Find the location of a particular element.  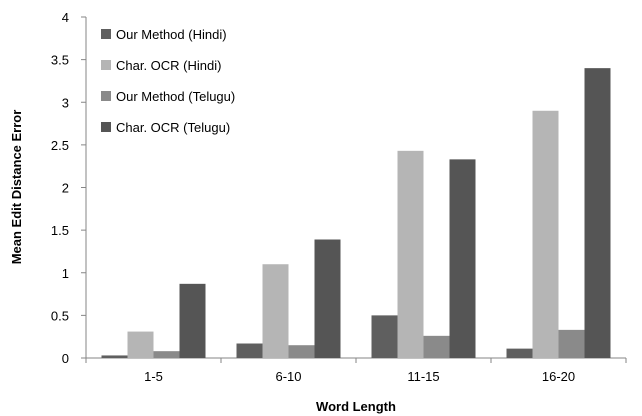

y-tick-label: 1.5 is located at coordinates (60, 230).